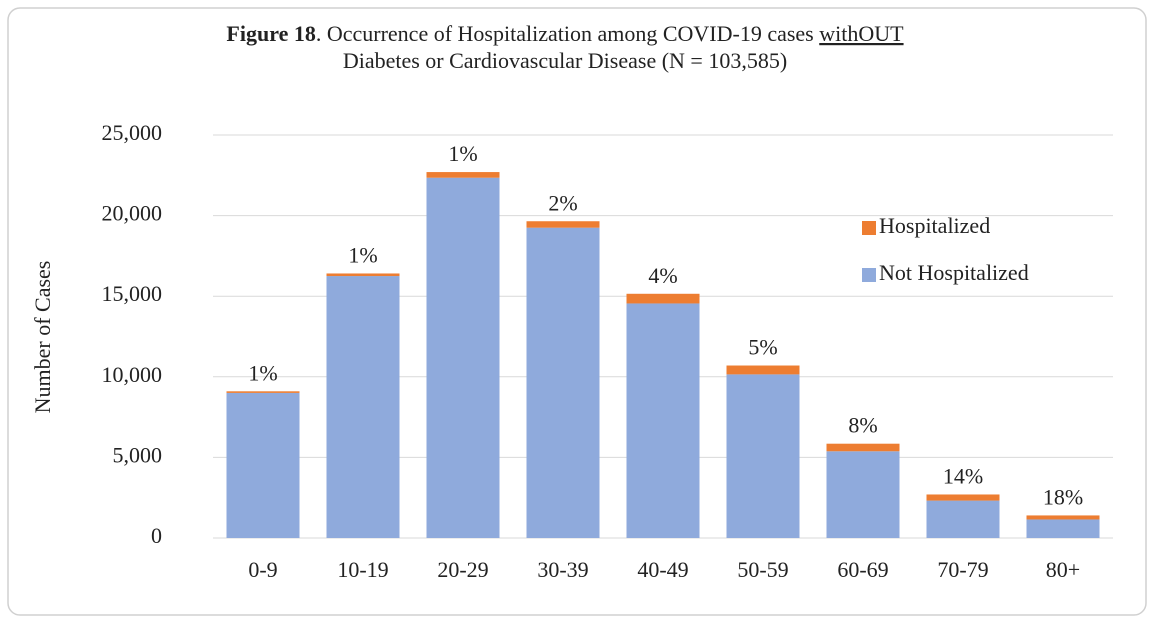 The height and width of the screenshot is (623, 1154). Describe the element at coordinates (132, 213) in the screenshot. I see `y-tick-label: 20,000` at that location.